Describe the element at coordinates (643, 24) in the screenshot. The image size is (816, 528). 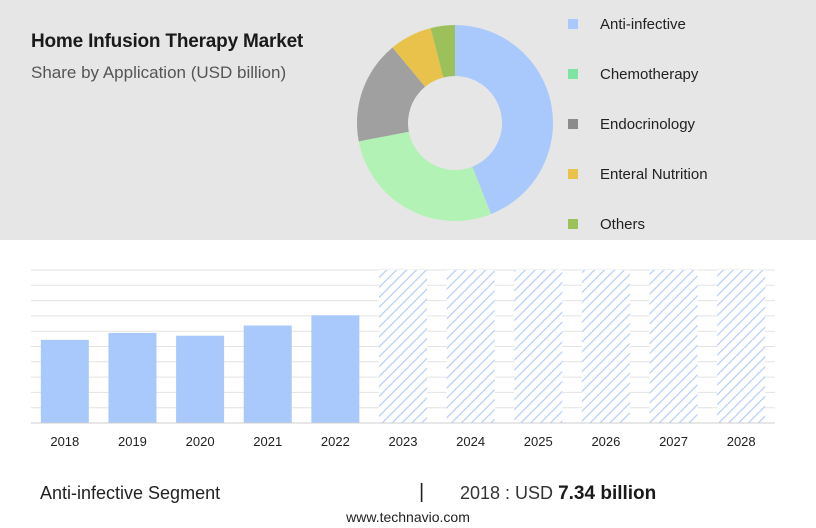
I see `legend-label-anti-infective: Anti-infective` at that location.